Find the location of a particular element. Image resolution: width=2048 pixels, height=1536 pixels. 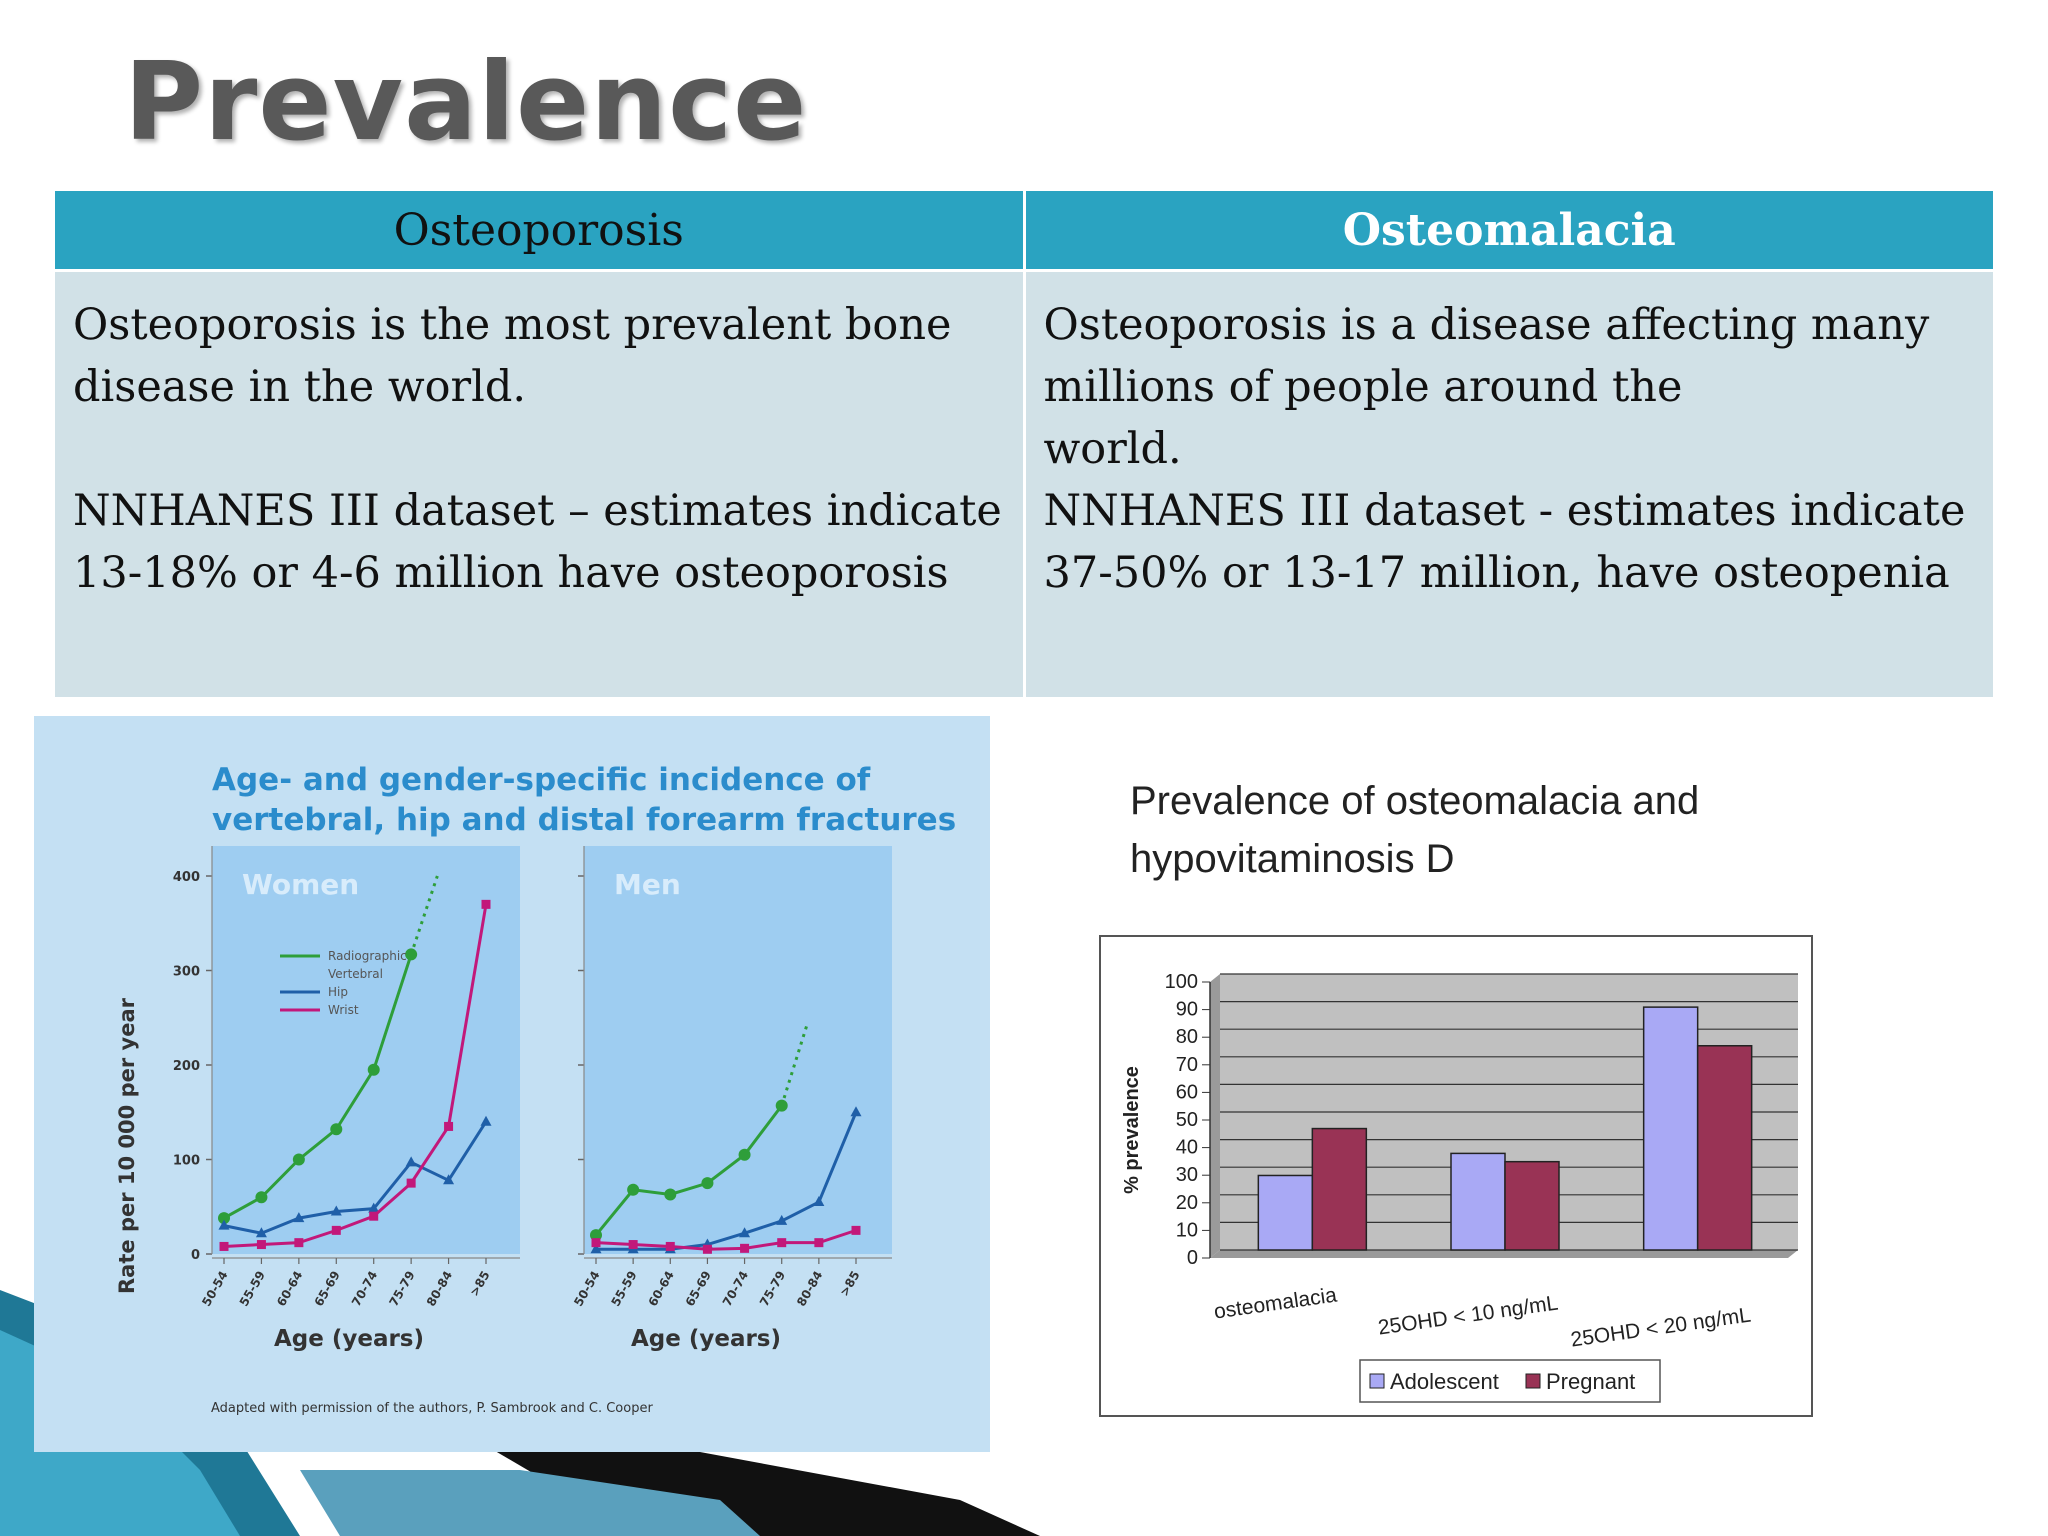

plot-wall is located at coordinates (1215, 1116).